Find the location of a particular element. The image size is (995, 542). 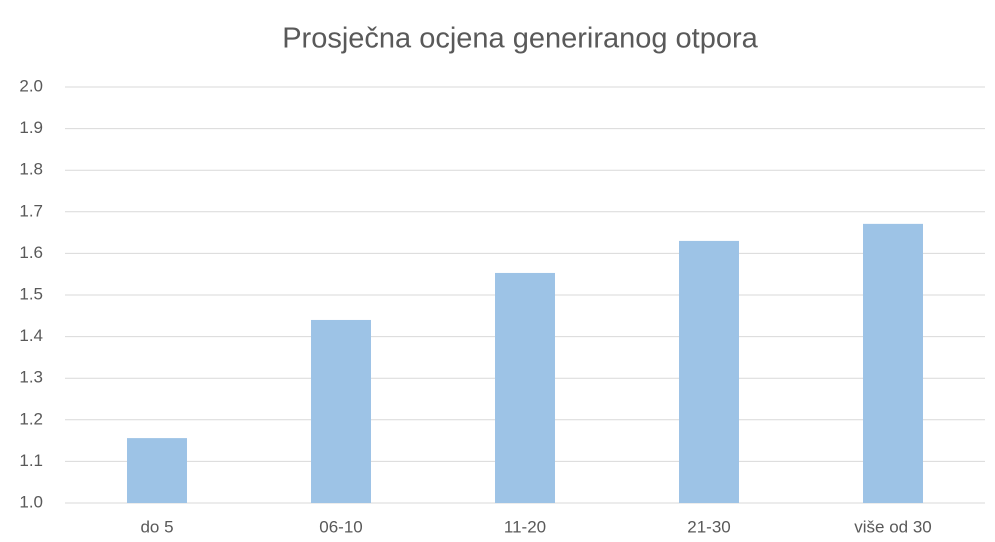

x-tick-label: više od 30 is located at coordinates (893, 526).